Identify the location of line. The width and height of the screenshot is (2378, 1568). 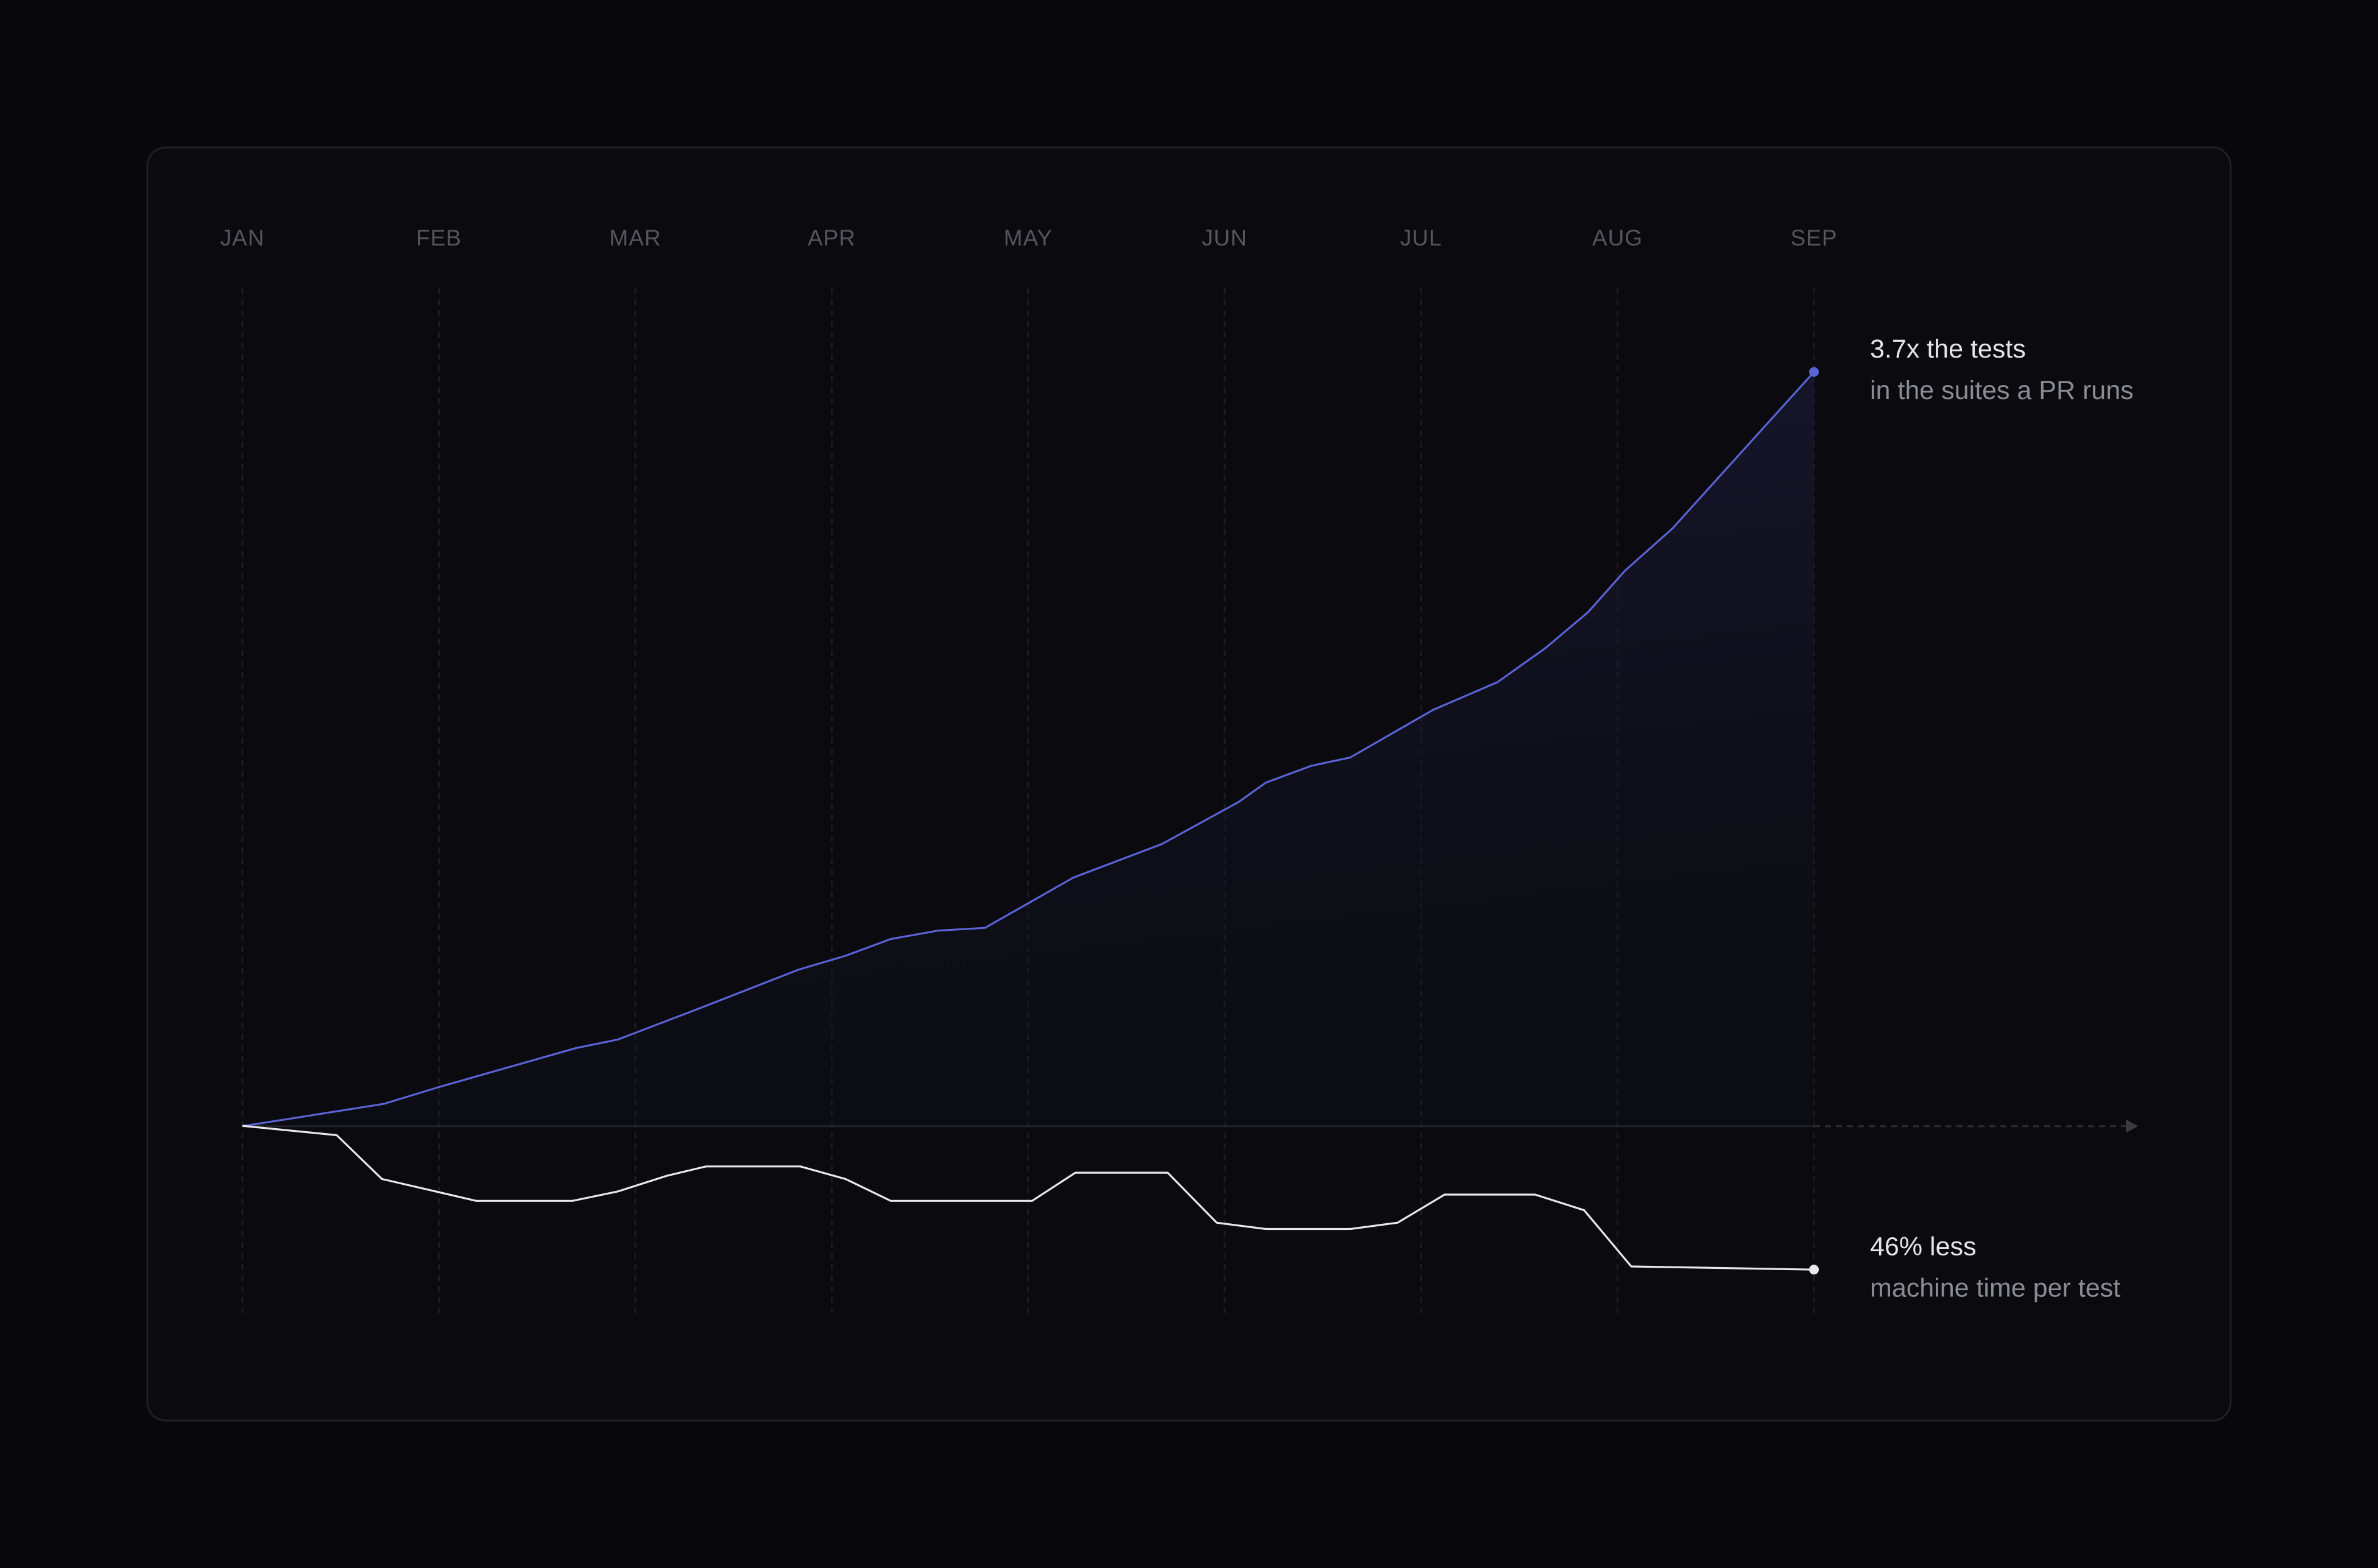
(1028, 1198).